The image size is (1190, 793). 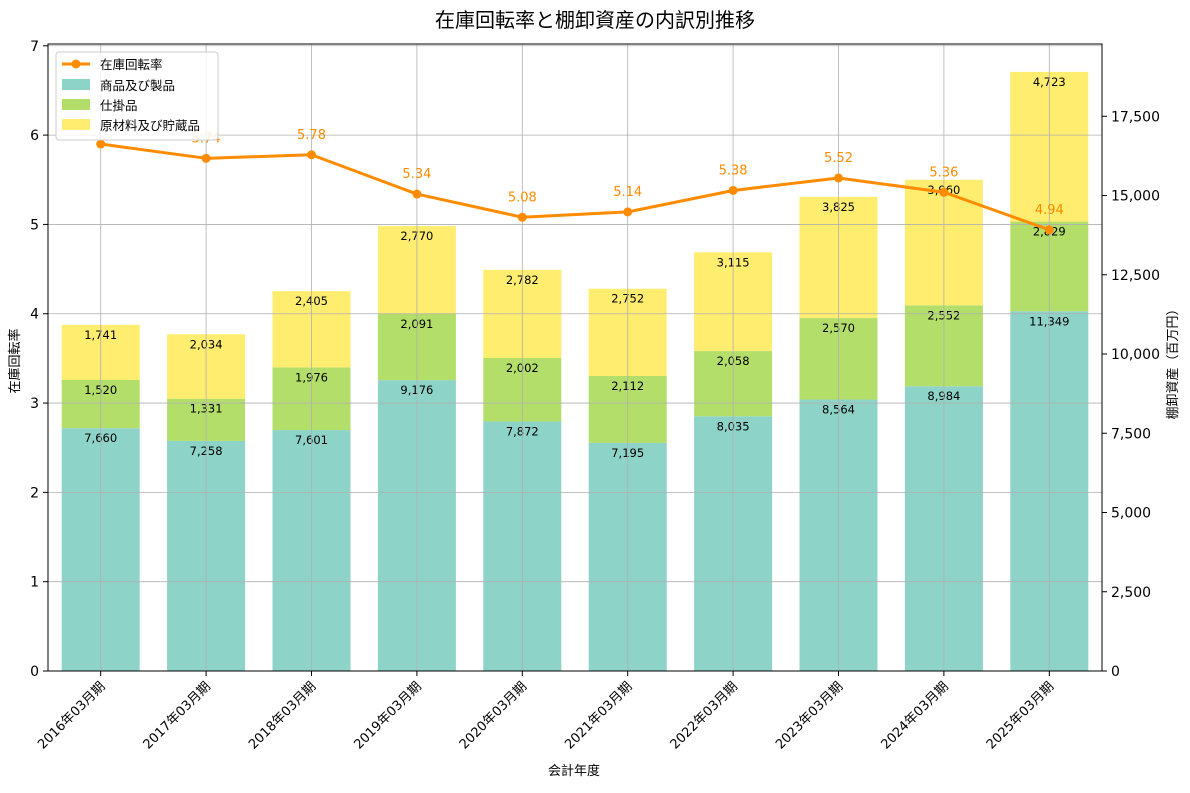 I want to click on y-left-tick-label: 2, so click(x=34, y=493).